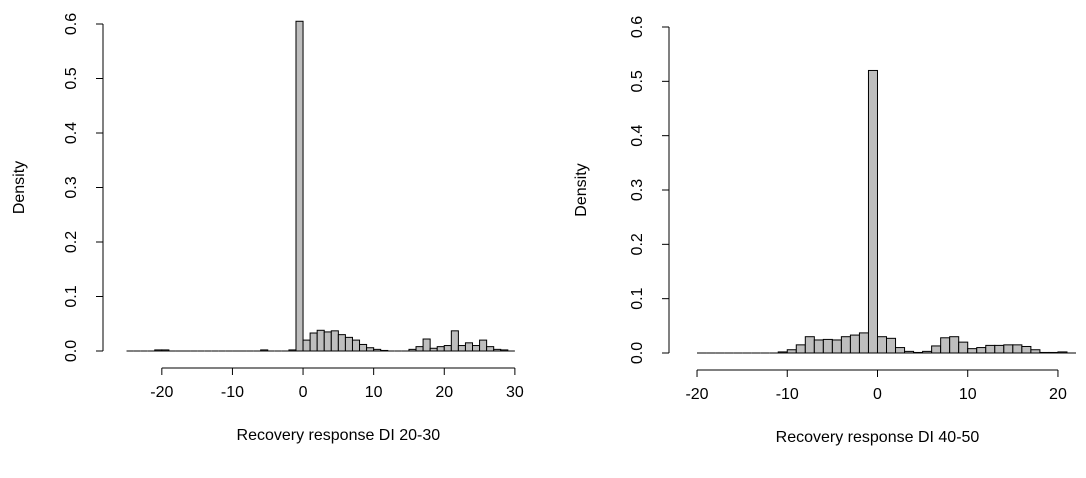 This screenshot has height=478, width=1086. Describe the element at coordinates (515, 392) in the screenshot. I see `x-tick-label: 30` at that location.